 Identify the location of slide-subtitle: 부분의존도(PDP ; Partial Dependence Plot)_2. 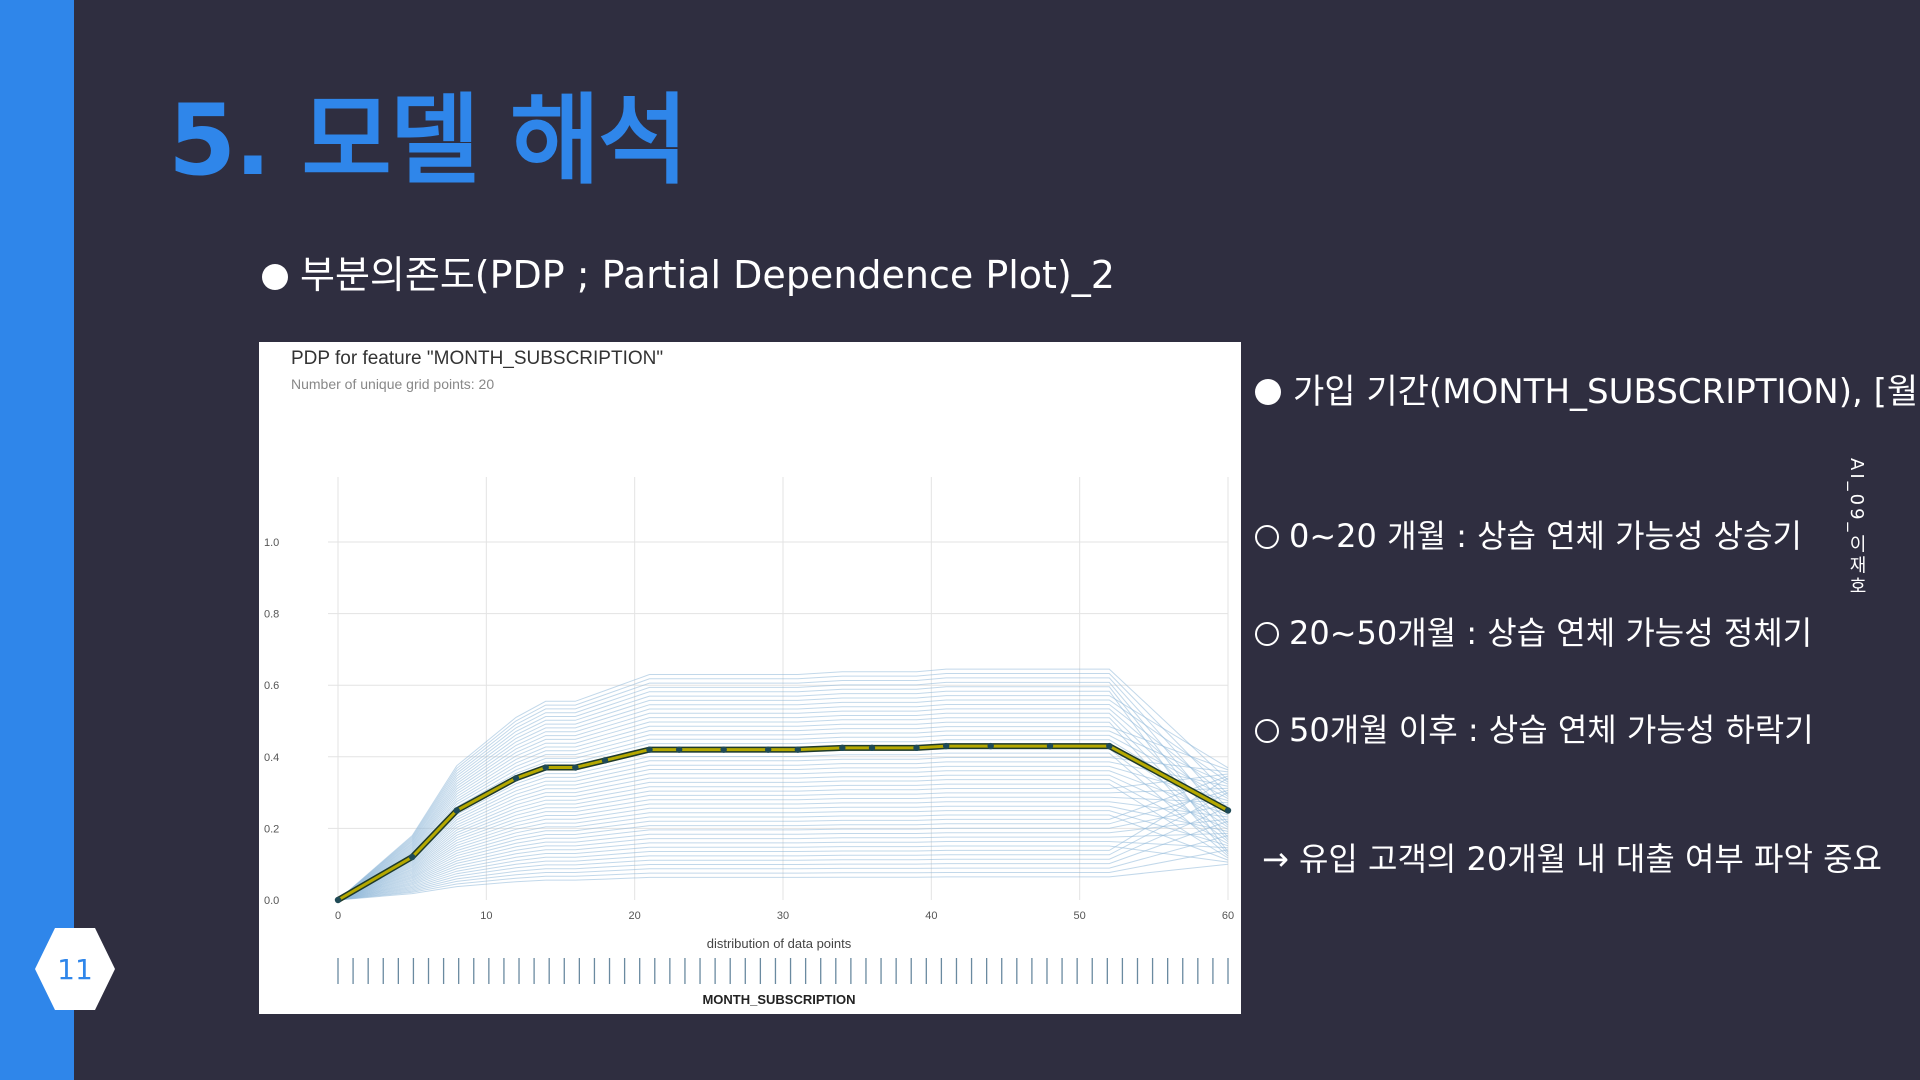
(688, 271).